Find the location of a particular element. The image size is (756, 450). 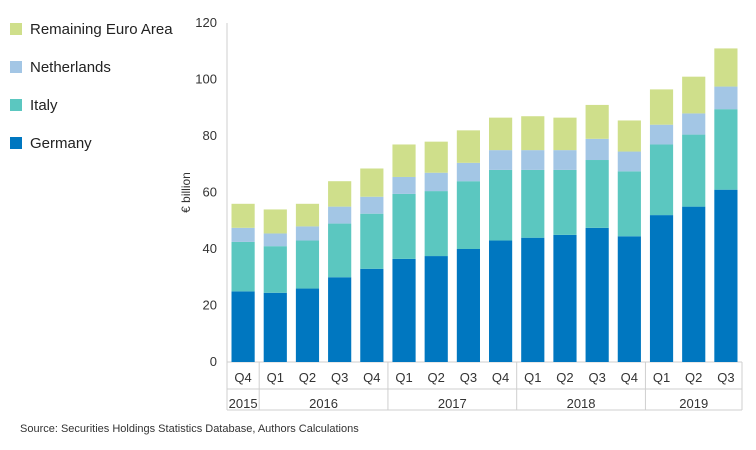

y-tick-label: 120 is located at coordinates (206, 22).